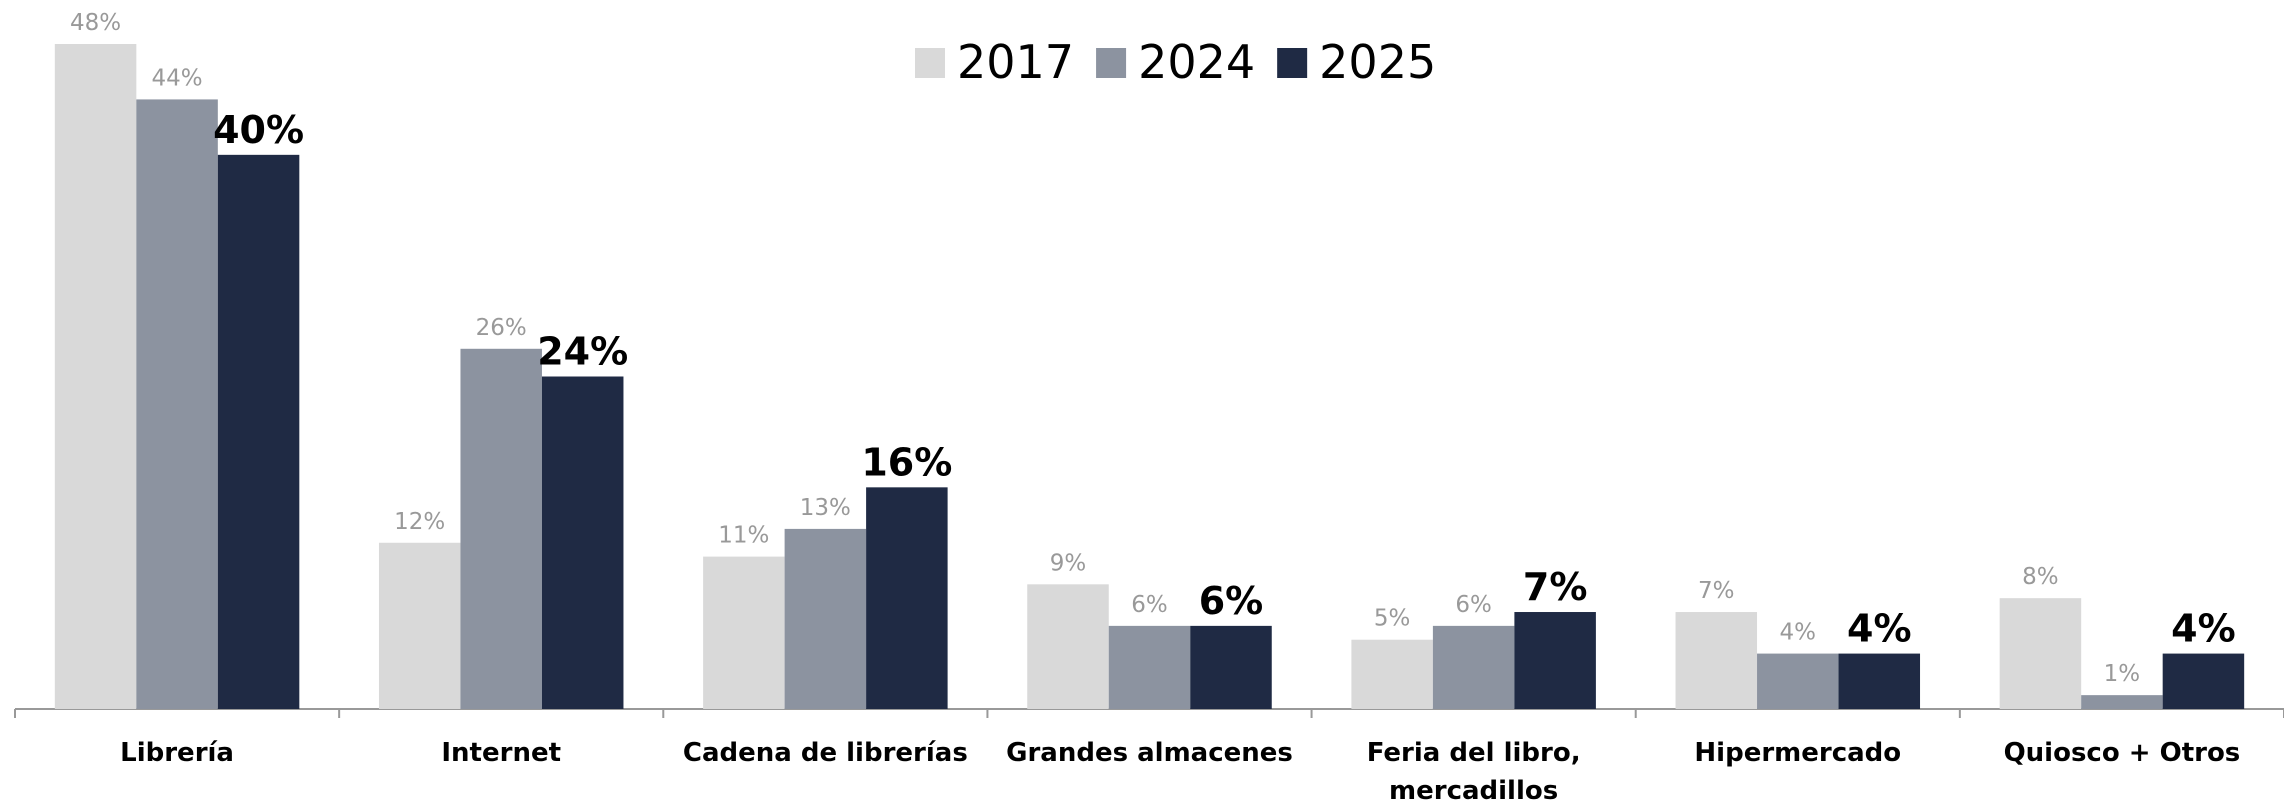 The image size is (2284, 803). What do you see at coordinates (501, 753) in the screenshot?
I see `x-tick-label: Internet` at bounding box center [501, 753].